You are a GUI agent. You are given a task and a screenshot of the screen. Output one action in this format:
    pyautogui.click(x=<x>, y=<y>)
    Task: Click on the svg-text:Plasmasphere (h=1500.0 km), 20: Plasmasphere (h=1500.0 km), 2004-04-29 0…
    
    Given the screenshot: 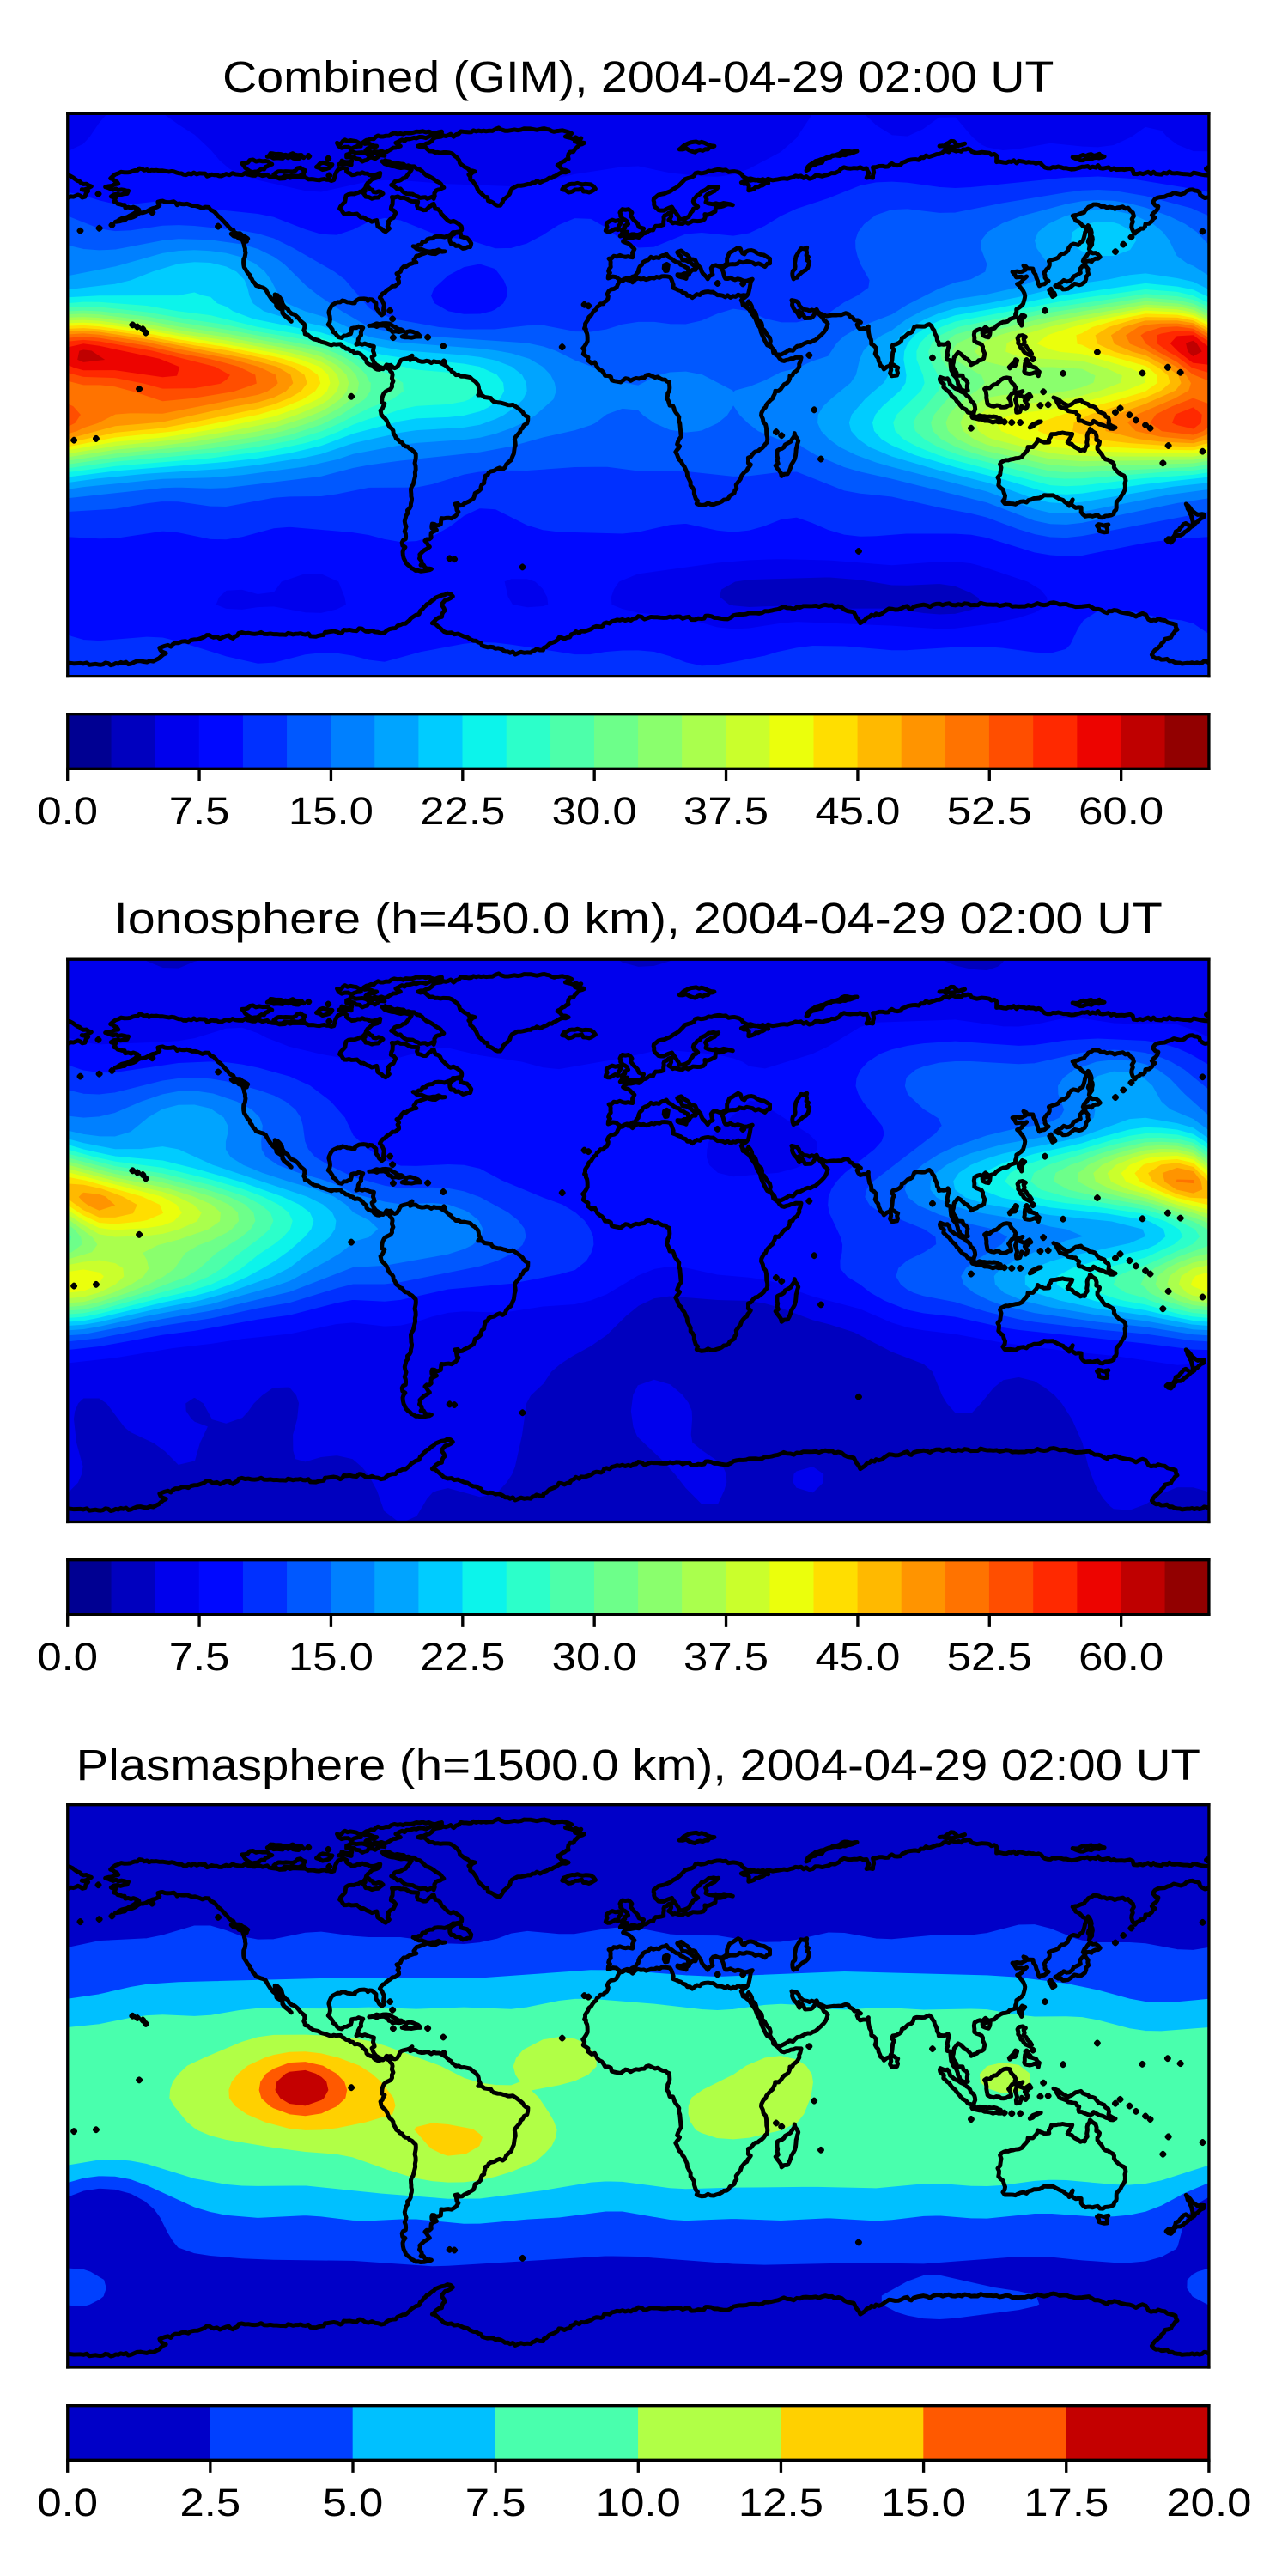 What is the action you would take?
    pyautogui.click(x=638, y=1764)
    